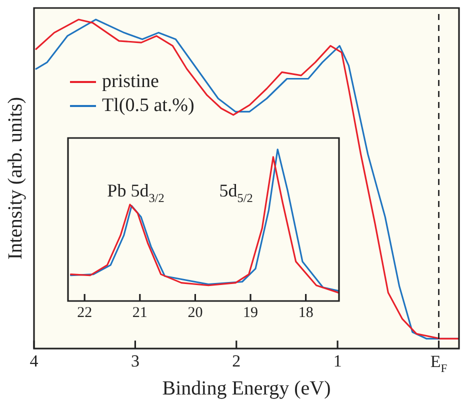 This screenshot has height=405, width=462. I want to click on x-tick-label: 20, so click(195, 312).